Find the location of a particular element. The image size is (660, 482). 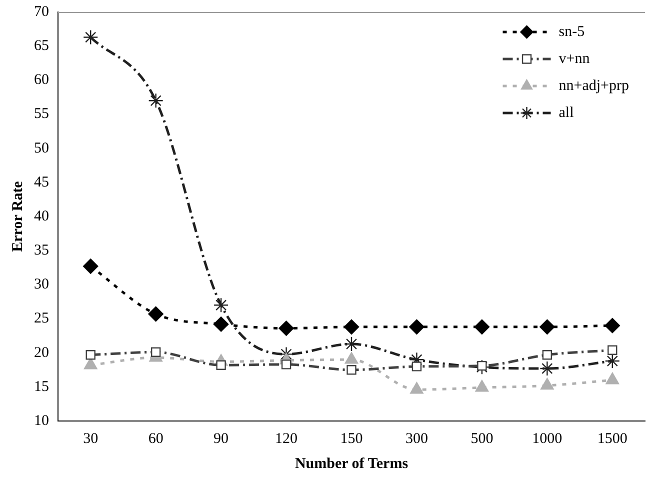

y-tick-label: 55 is located at coordinates (41, 114).